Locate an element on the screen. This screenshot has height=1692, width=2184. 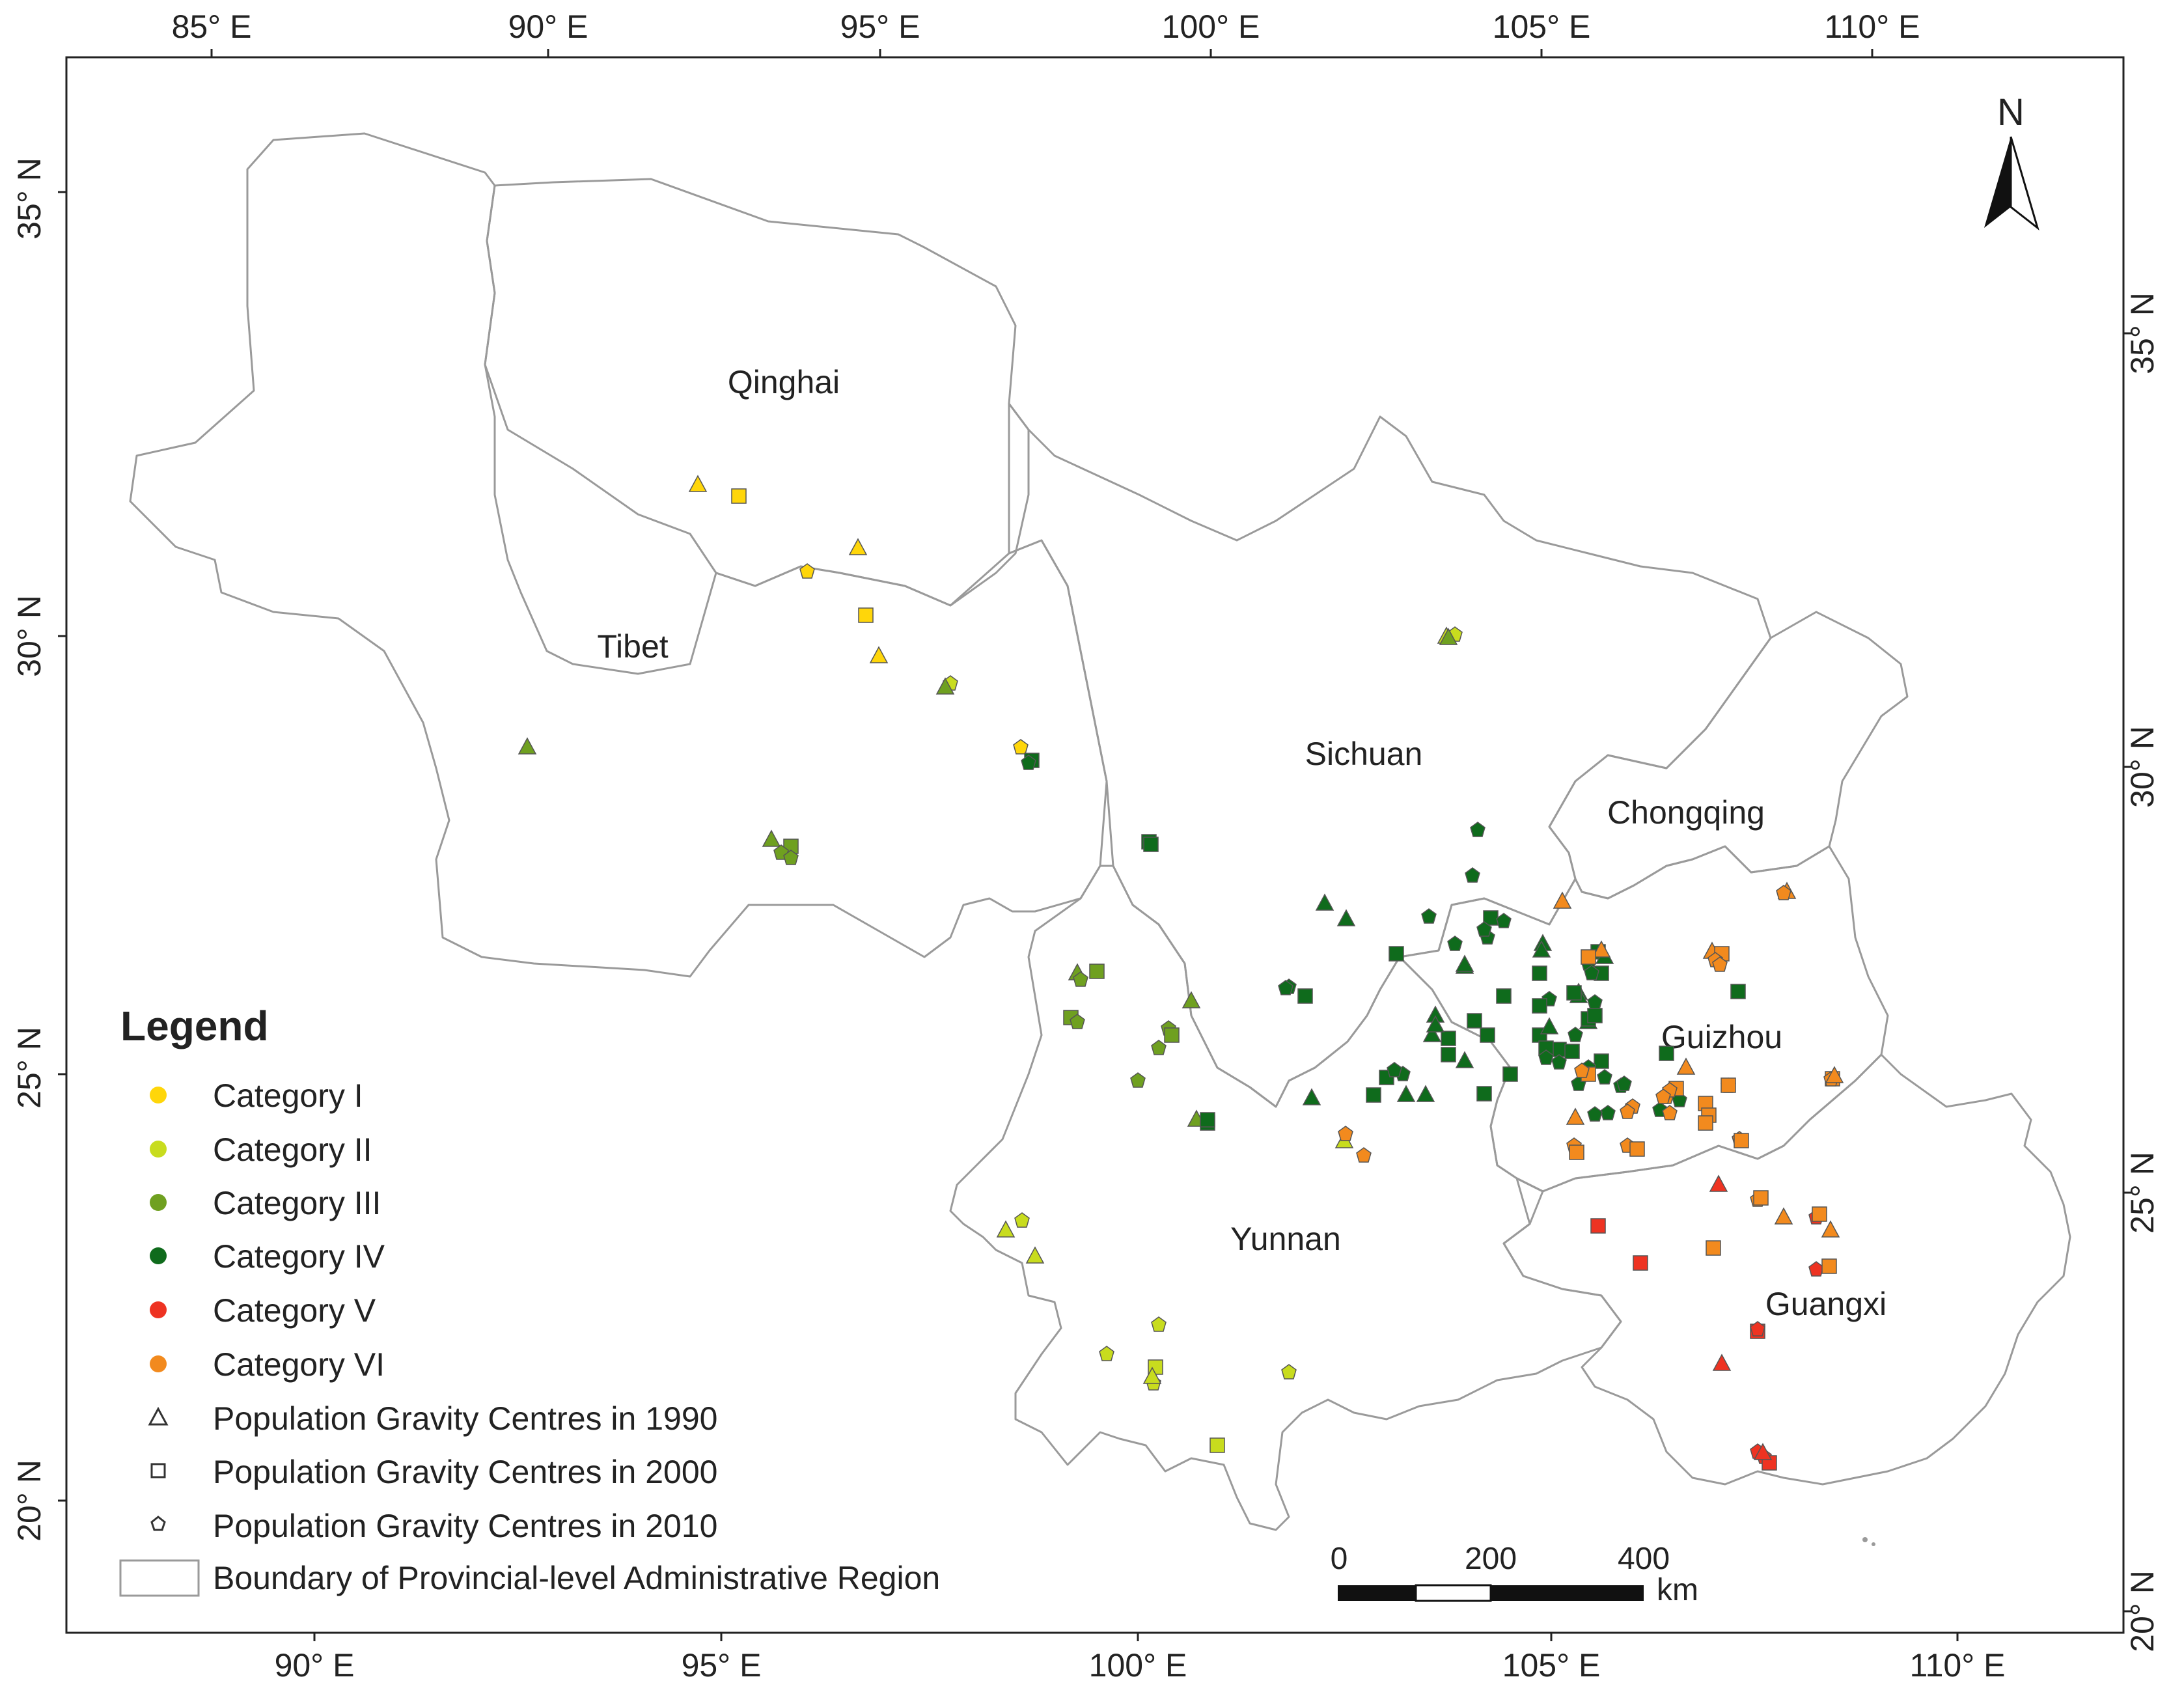
left-axis-label: 30° N is located at coordinates (30, 636).